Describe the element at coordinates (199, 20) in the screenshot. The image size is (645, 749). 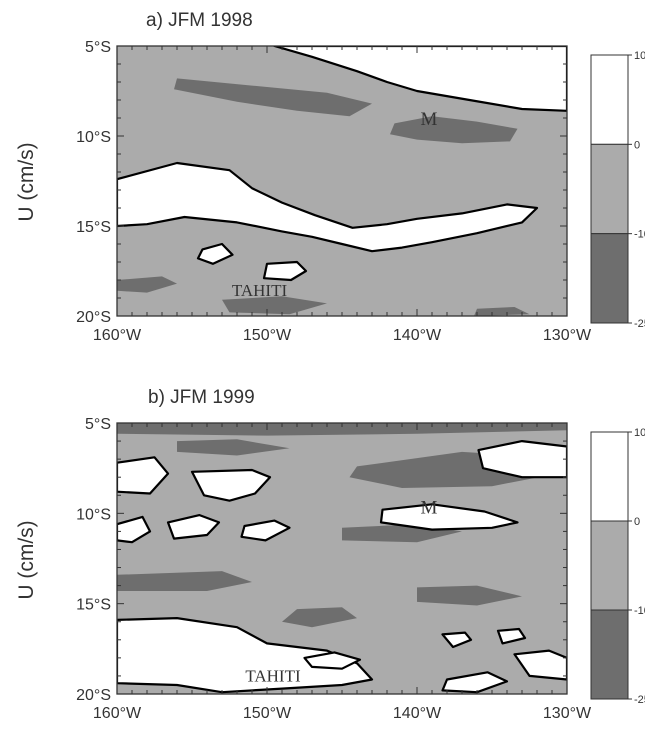
I see `panel-title: a) JFM 1998` at that location.